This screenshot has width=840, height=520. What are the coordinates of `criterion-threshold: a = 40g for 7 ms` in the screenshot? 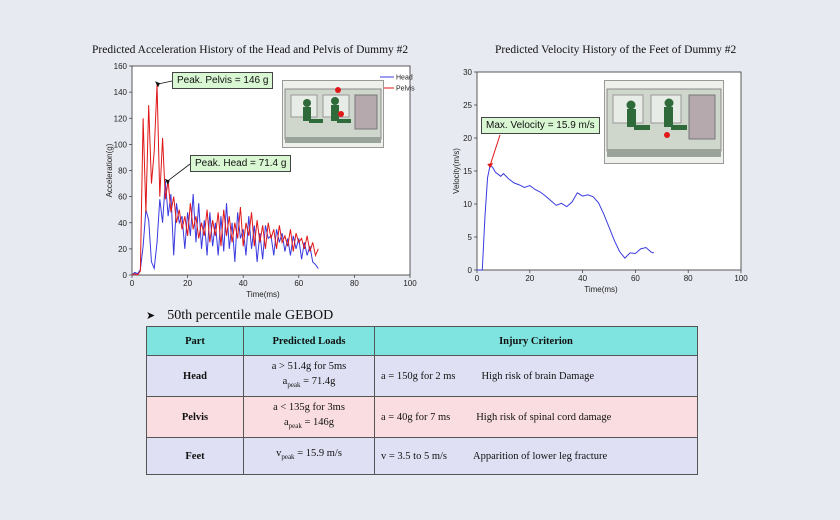 It's located at (416, 417).